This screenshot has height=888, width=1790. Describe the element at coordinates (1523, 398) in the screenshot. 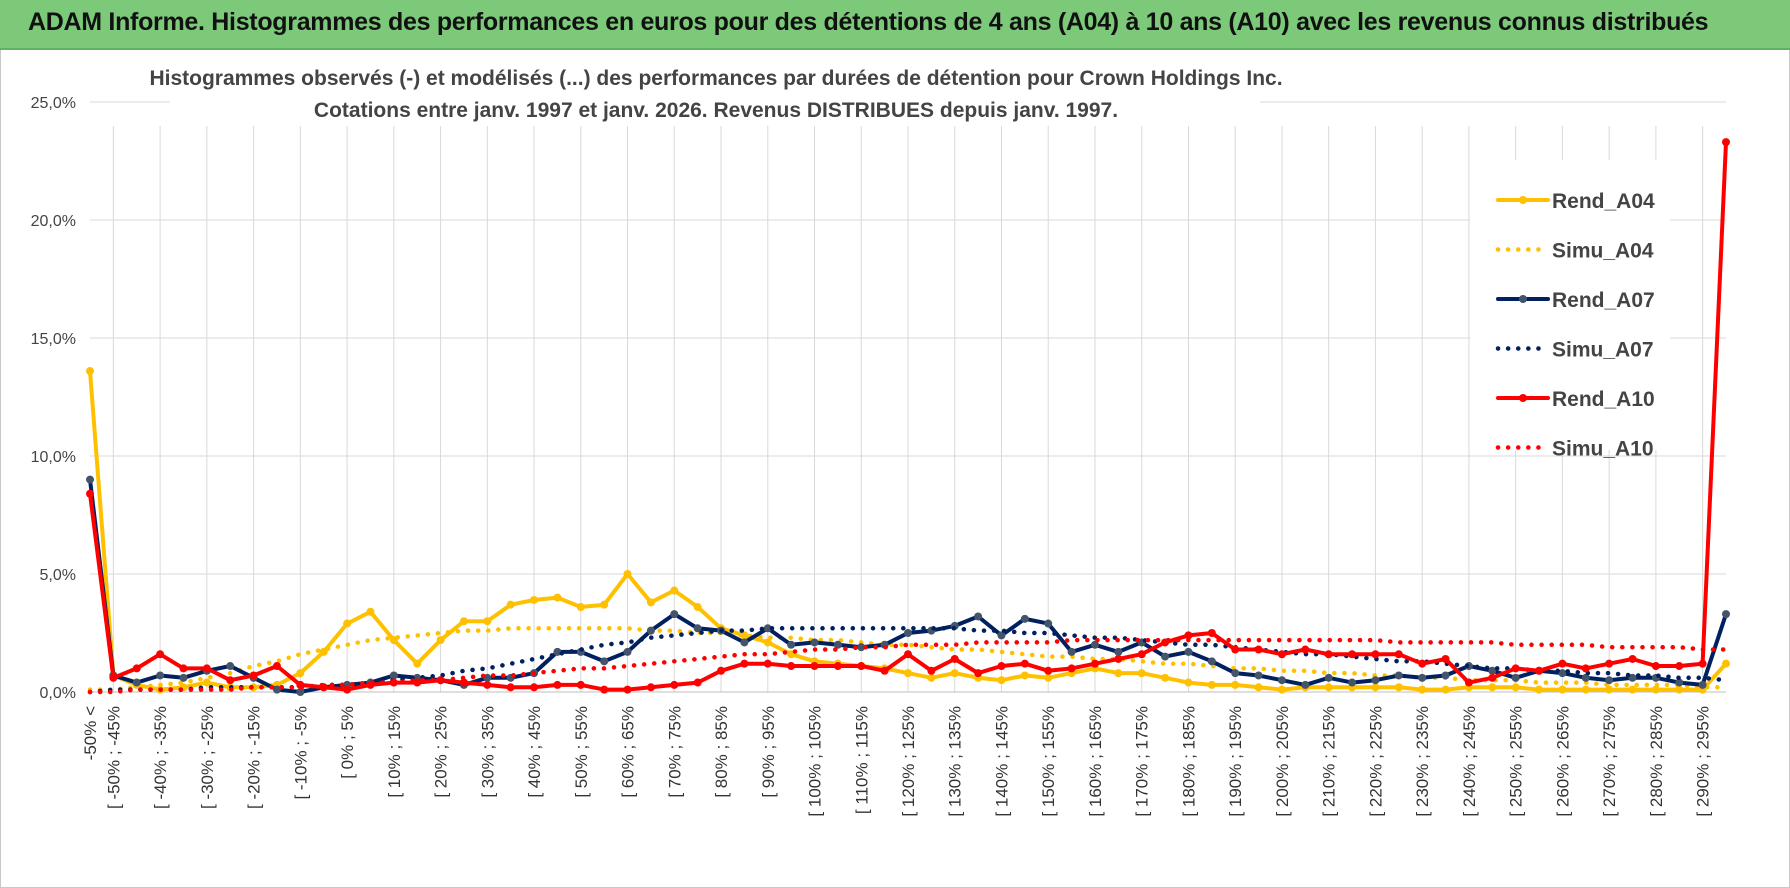

I see `legend-marker-rend_a10` at that location.